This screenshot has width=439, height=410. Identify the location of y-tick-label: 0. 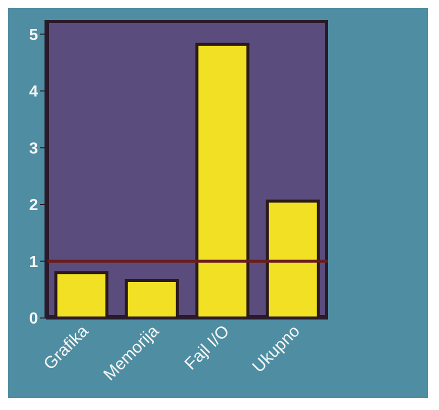
(33, 319).